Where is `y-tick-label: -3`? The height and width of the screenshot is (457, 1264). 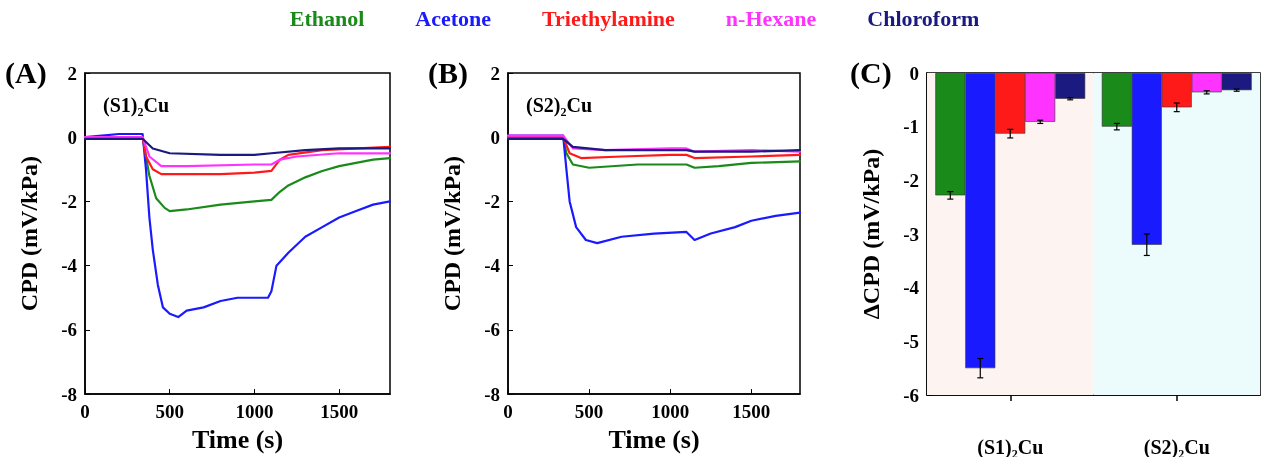 y-tick-label: -3 is located at coordinates (911, 234).